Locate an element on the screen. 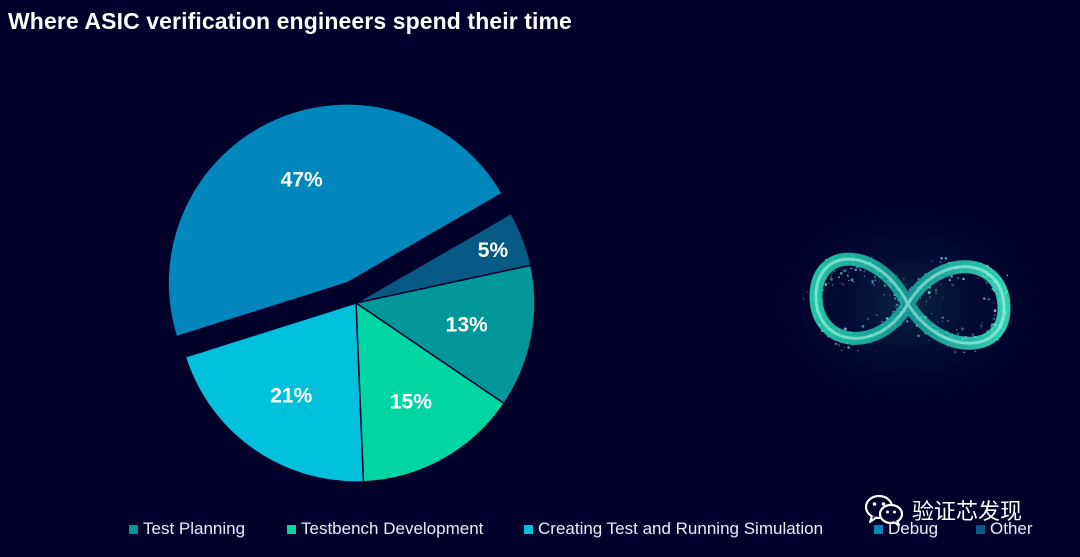 The width and height of the screenshot is (1080, 557). legend-label: Test Planning is located at coordinates (194, 528).